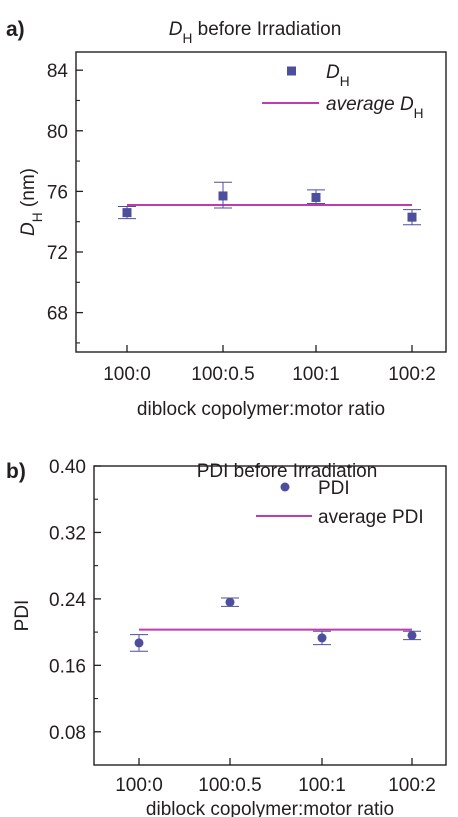 This screenshot has width=458, height=817. I want to click on legend: PDI average PDI, so click(340, 503).